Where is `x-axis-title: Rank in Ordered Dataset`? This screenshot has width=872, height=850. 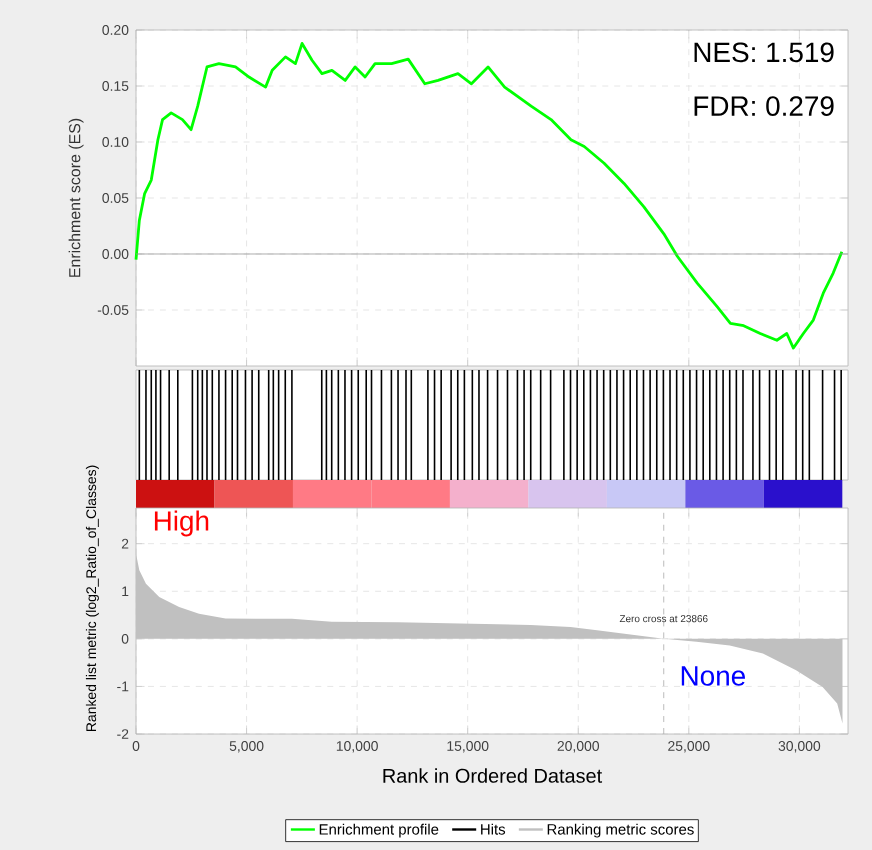 x-axis-title: Rank in Ordered Dataset is located at coordinates (493, 775).